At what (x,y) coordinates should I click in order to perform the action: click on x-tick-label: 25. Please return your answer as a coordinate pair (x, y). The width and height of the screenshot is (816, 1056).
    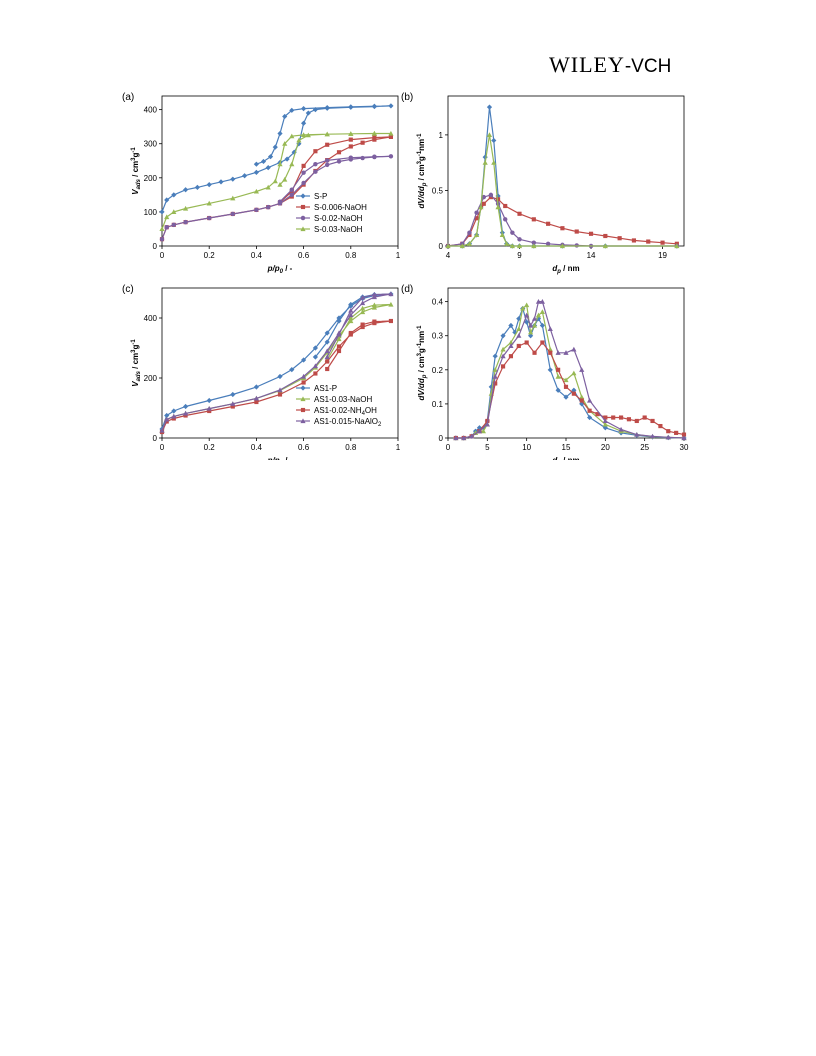
    Looking at the image, I should click on (644, 447).